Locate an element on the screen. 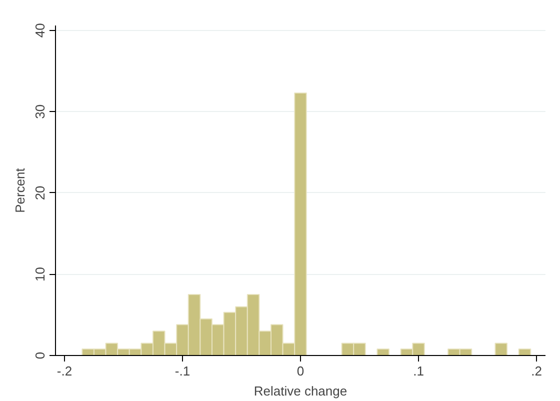  x-tick-label: .1 is located at coordinates (418, 371).